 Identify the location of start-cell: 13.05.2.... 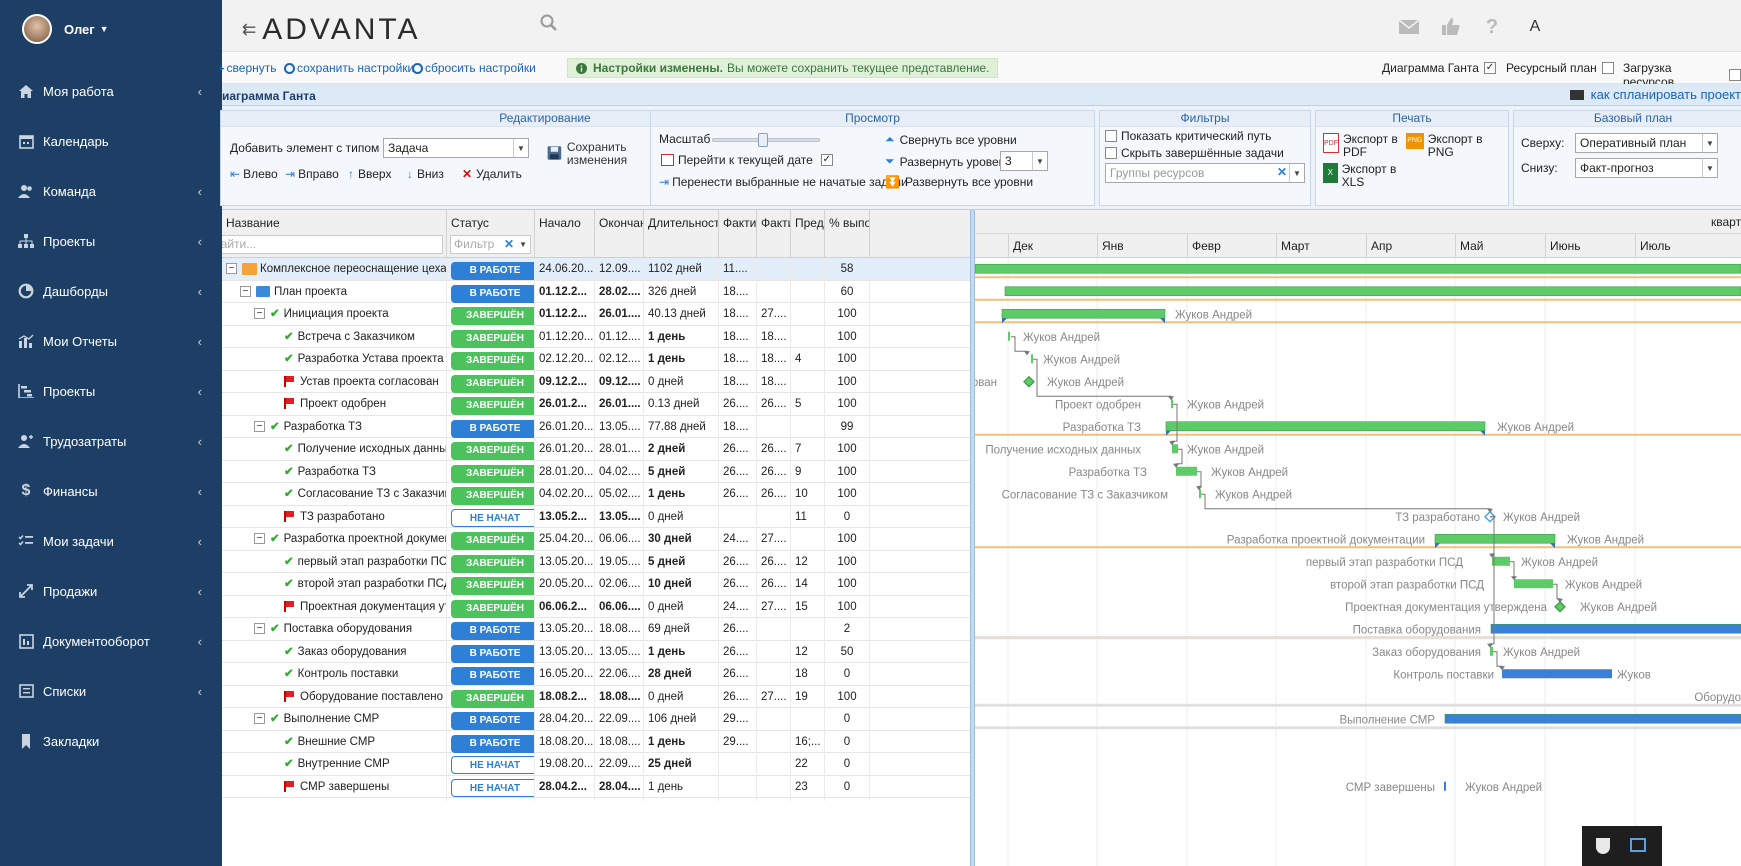
(565, 518).